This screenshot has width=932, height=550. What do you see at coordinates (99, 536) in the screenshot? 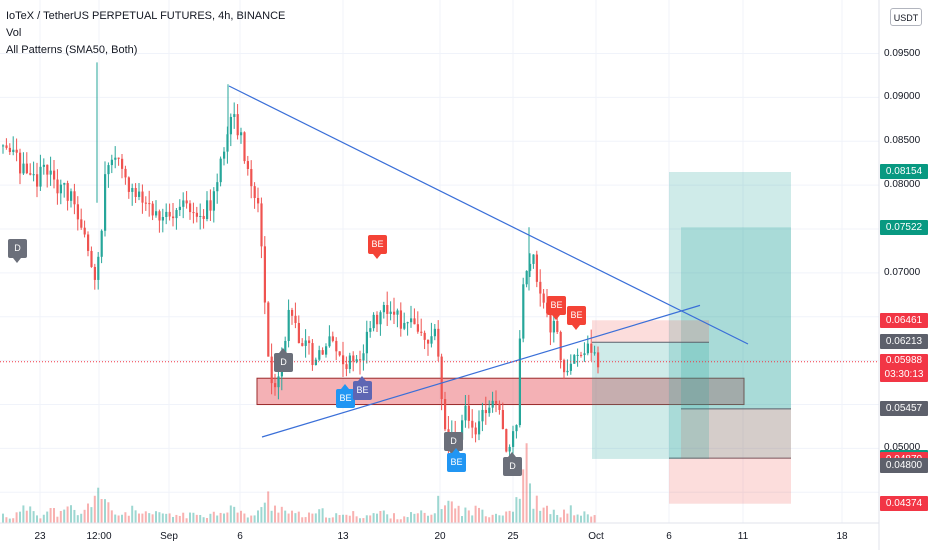
I see `time-tick-label: 12:00` at bounding box center [99, 536].